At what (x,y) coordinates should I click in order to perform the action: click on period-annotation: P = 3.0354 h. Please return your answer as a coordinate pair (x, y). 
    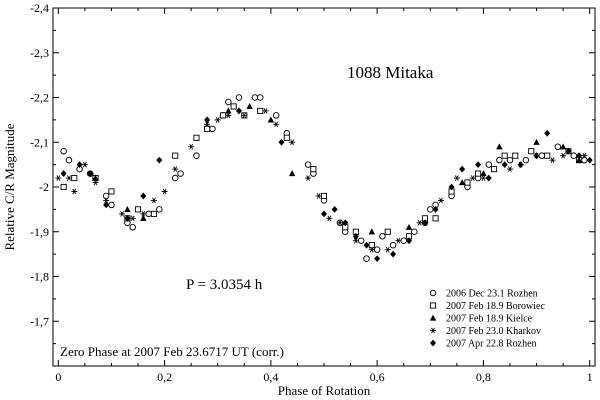
    Looking at the image, I should click on (224, 285).